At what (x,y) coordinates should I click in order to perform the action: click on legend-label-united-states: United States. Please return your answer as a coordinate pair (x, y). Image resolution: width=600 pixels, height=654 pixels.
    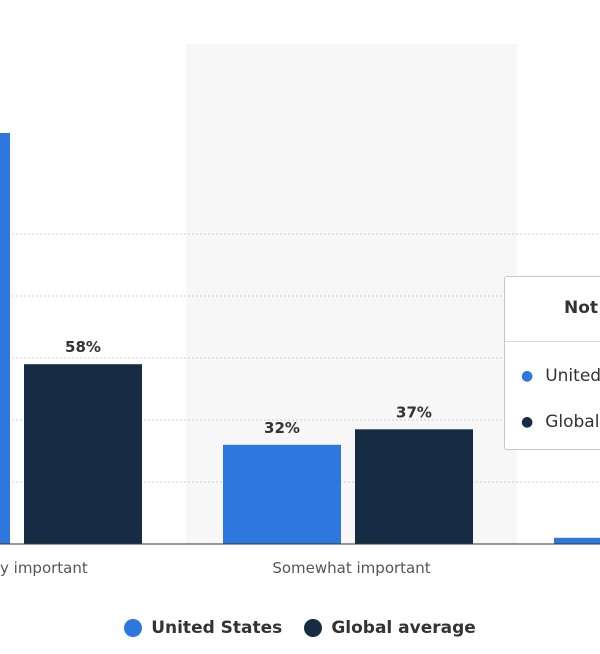
    Looking at the image, I should click on (217, 628).